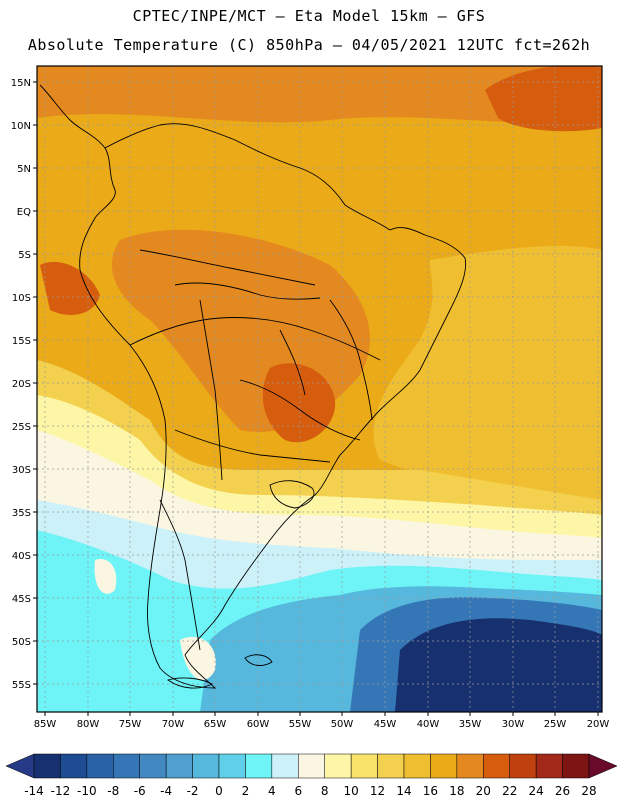 The width and height of the screenshot is (618, 800). I want to click on lon-label: 55W, so click(300, 724).